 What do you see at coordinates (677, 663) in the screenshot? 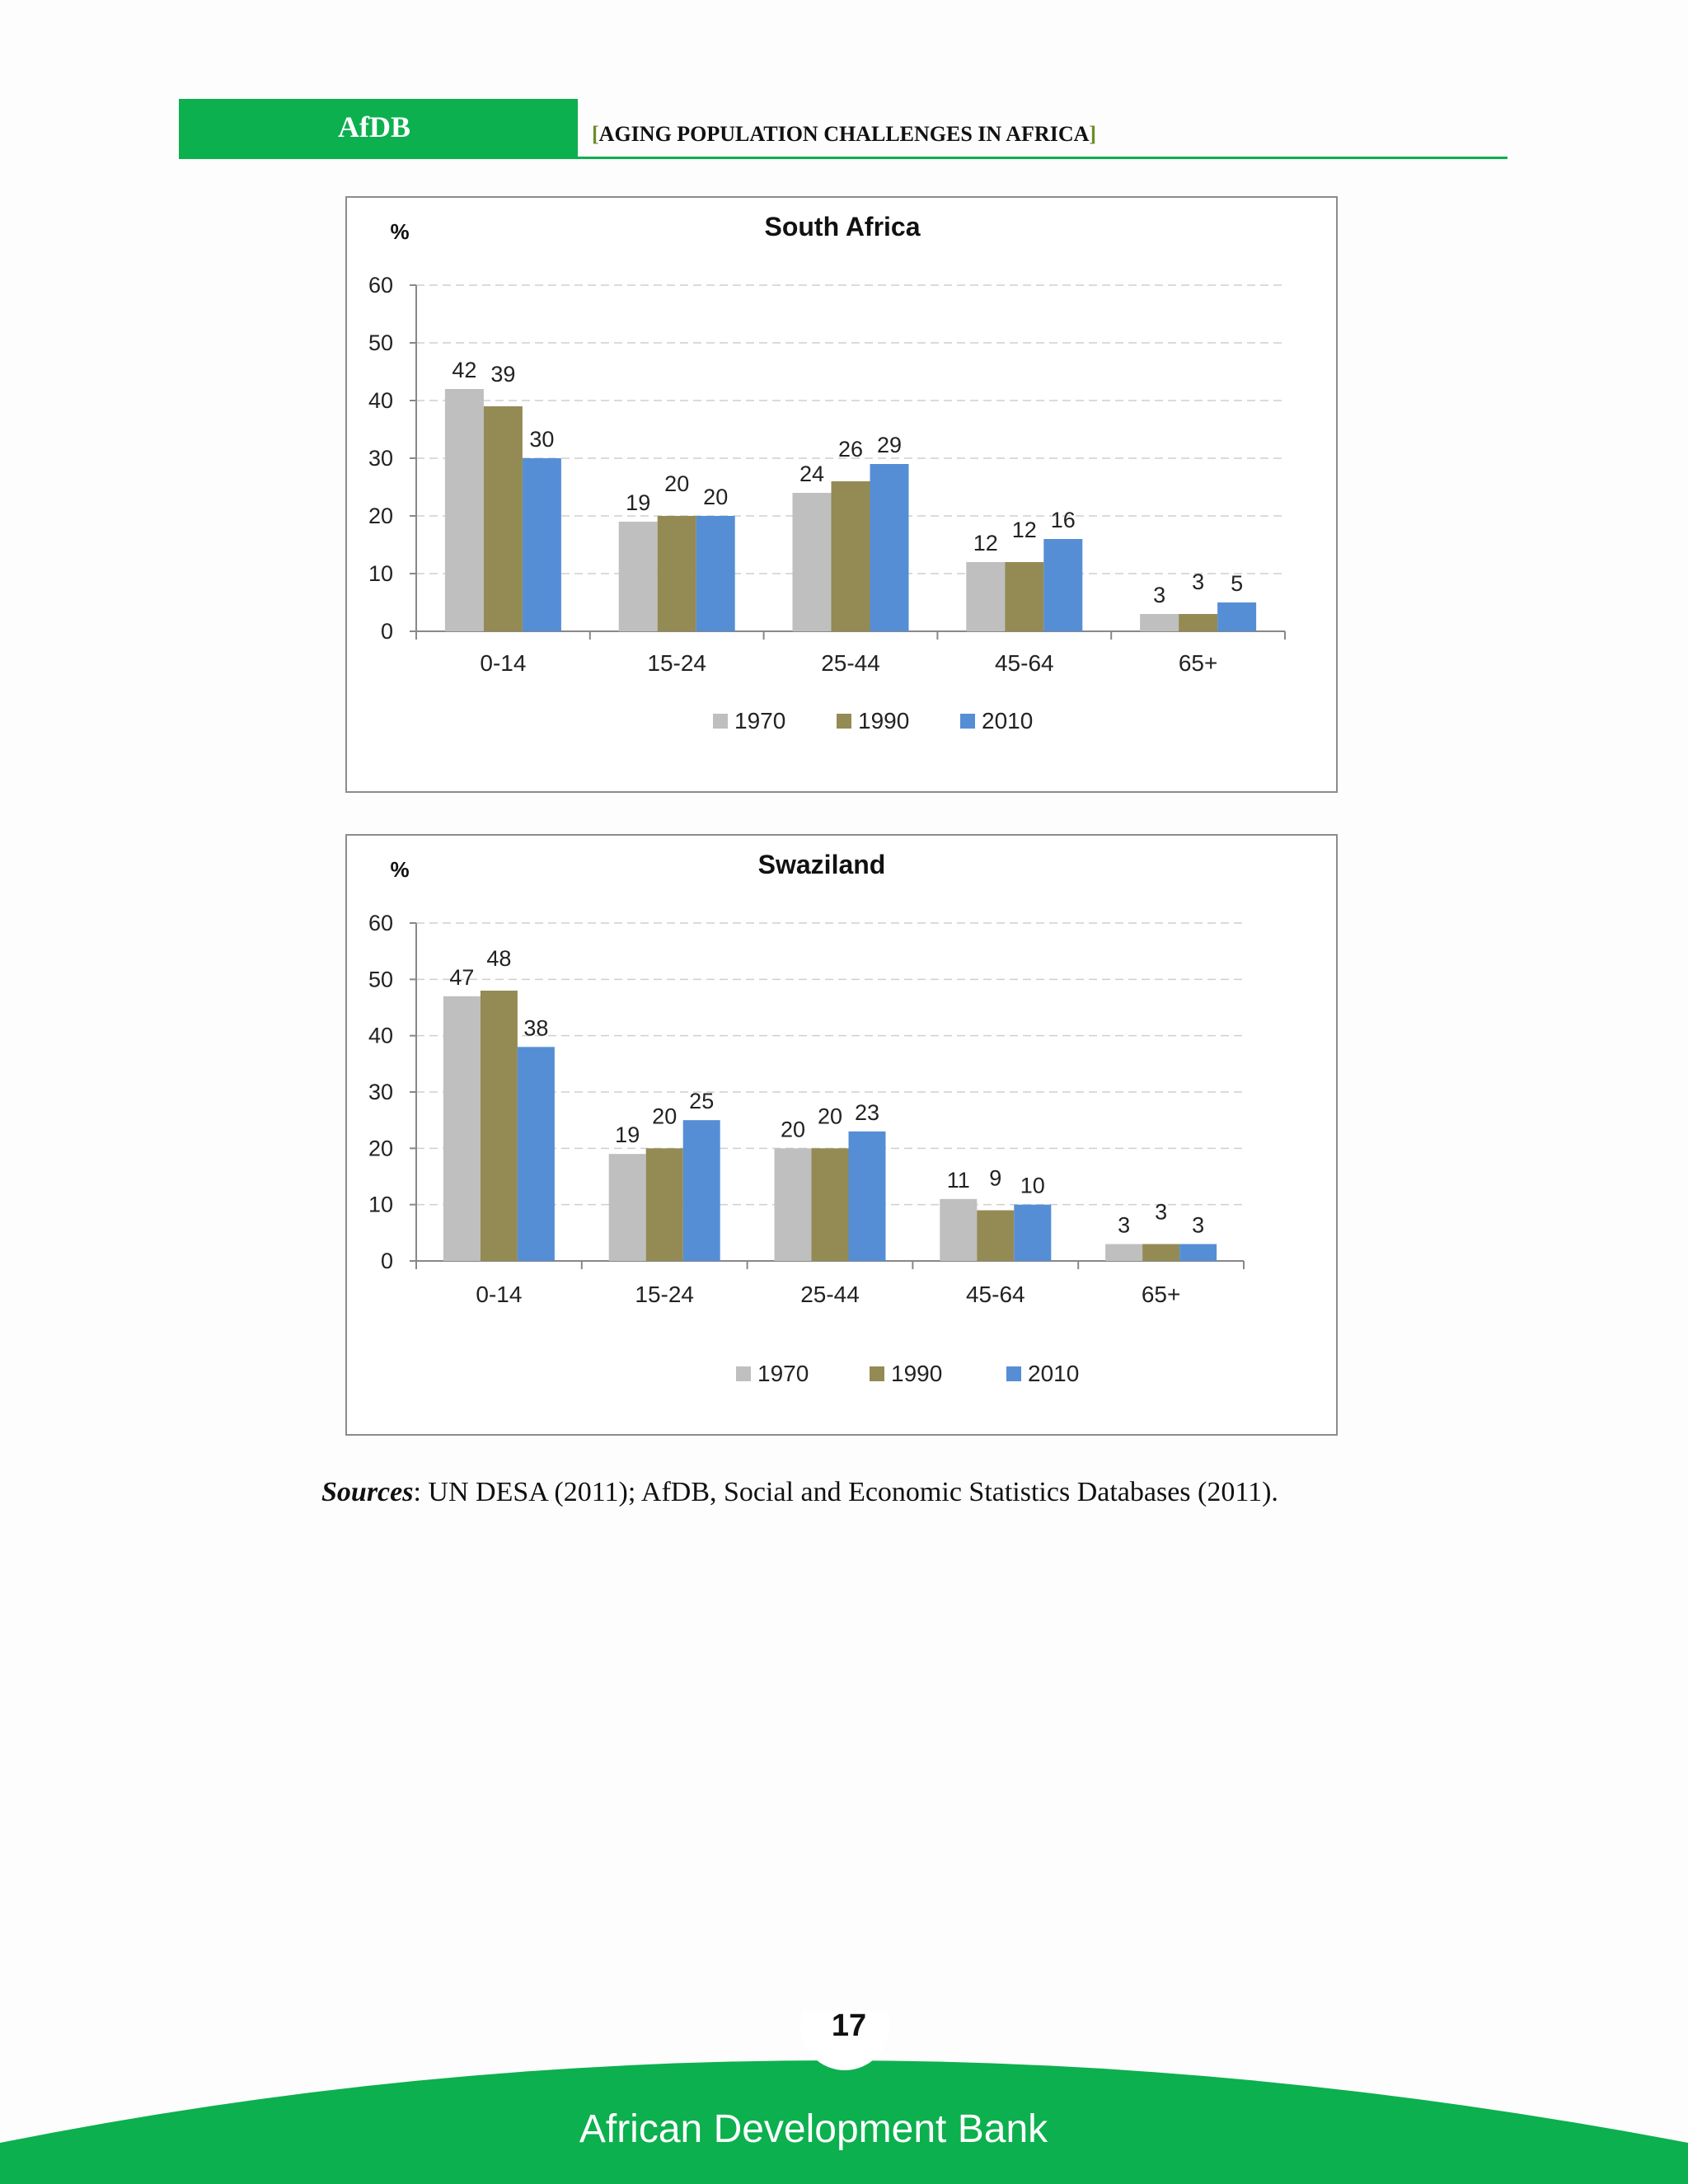
I see `x-tick-label: 15-24` at bounding box center [677, 663].